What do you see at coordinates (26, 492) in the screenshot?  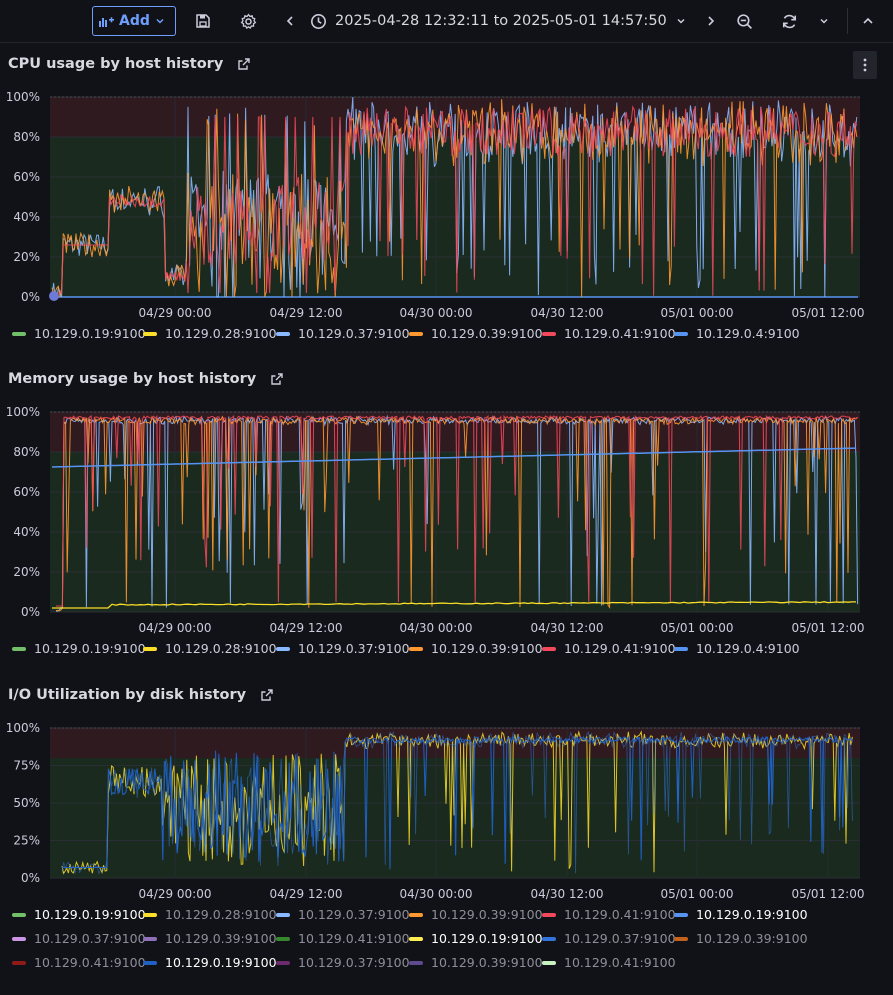 I see `y-tick-label: 60%` at bounding box center [26, 492].